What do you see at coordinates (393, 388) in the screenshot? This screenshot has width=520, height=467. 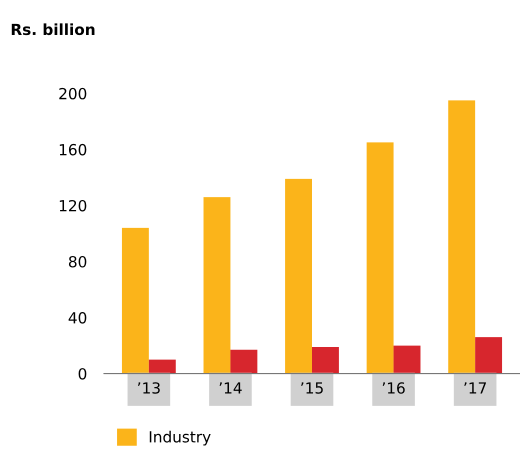 I see `x-tick-label: ’16` at bounding box center [393, 388].